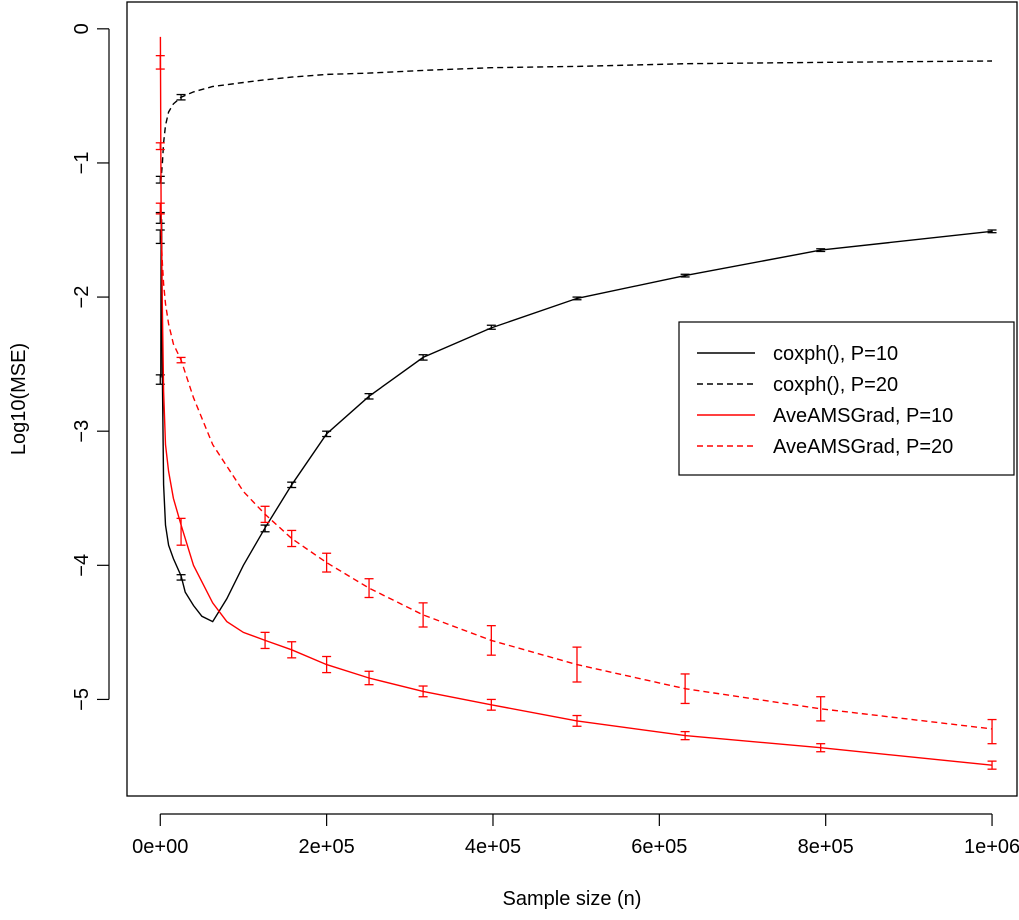 The height and width of the screenshot is (920, 1019). What do you see at coordinates (835, 354) in the screenshot?
I see `legend-label: coxph(), P=10` at bounding box center [835, 354].